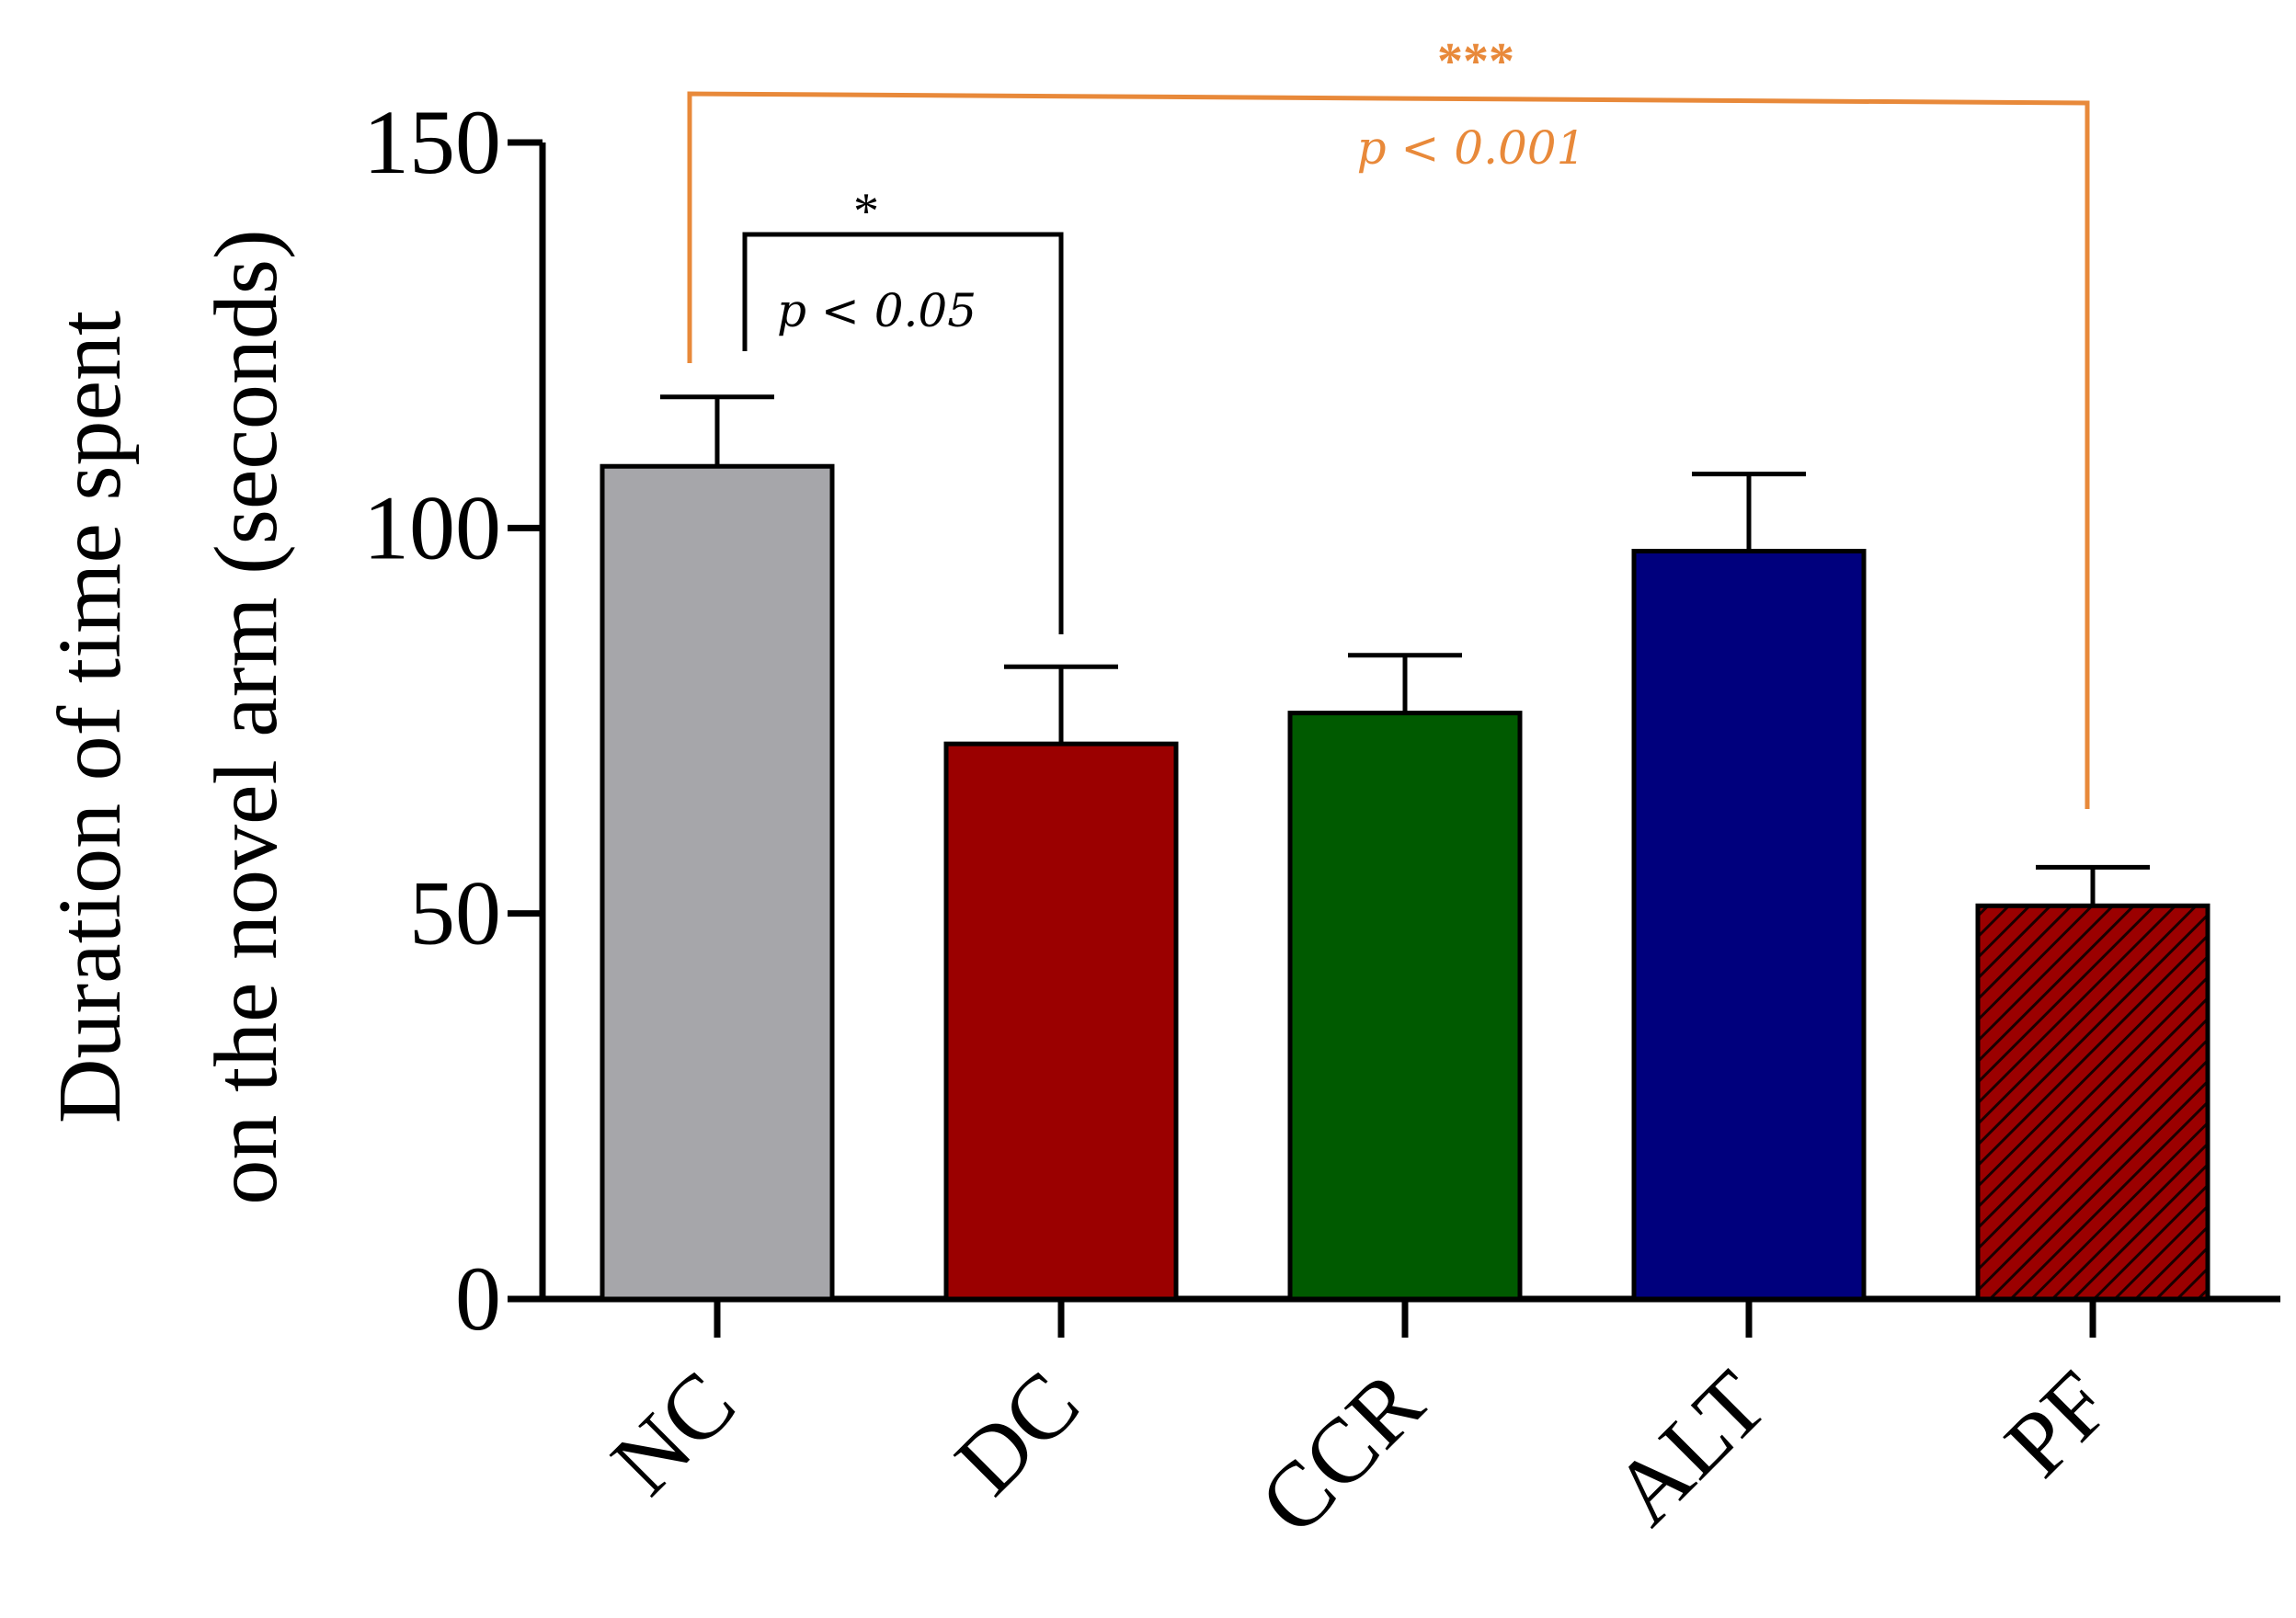  What do you see at coordinates (1471, 148) in the screenshot?
I see `pvalue-nc-pf: p < 0.001` at bounding box center [1471, 148].